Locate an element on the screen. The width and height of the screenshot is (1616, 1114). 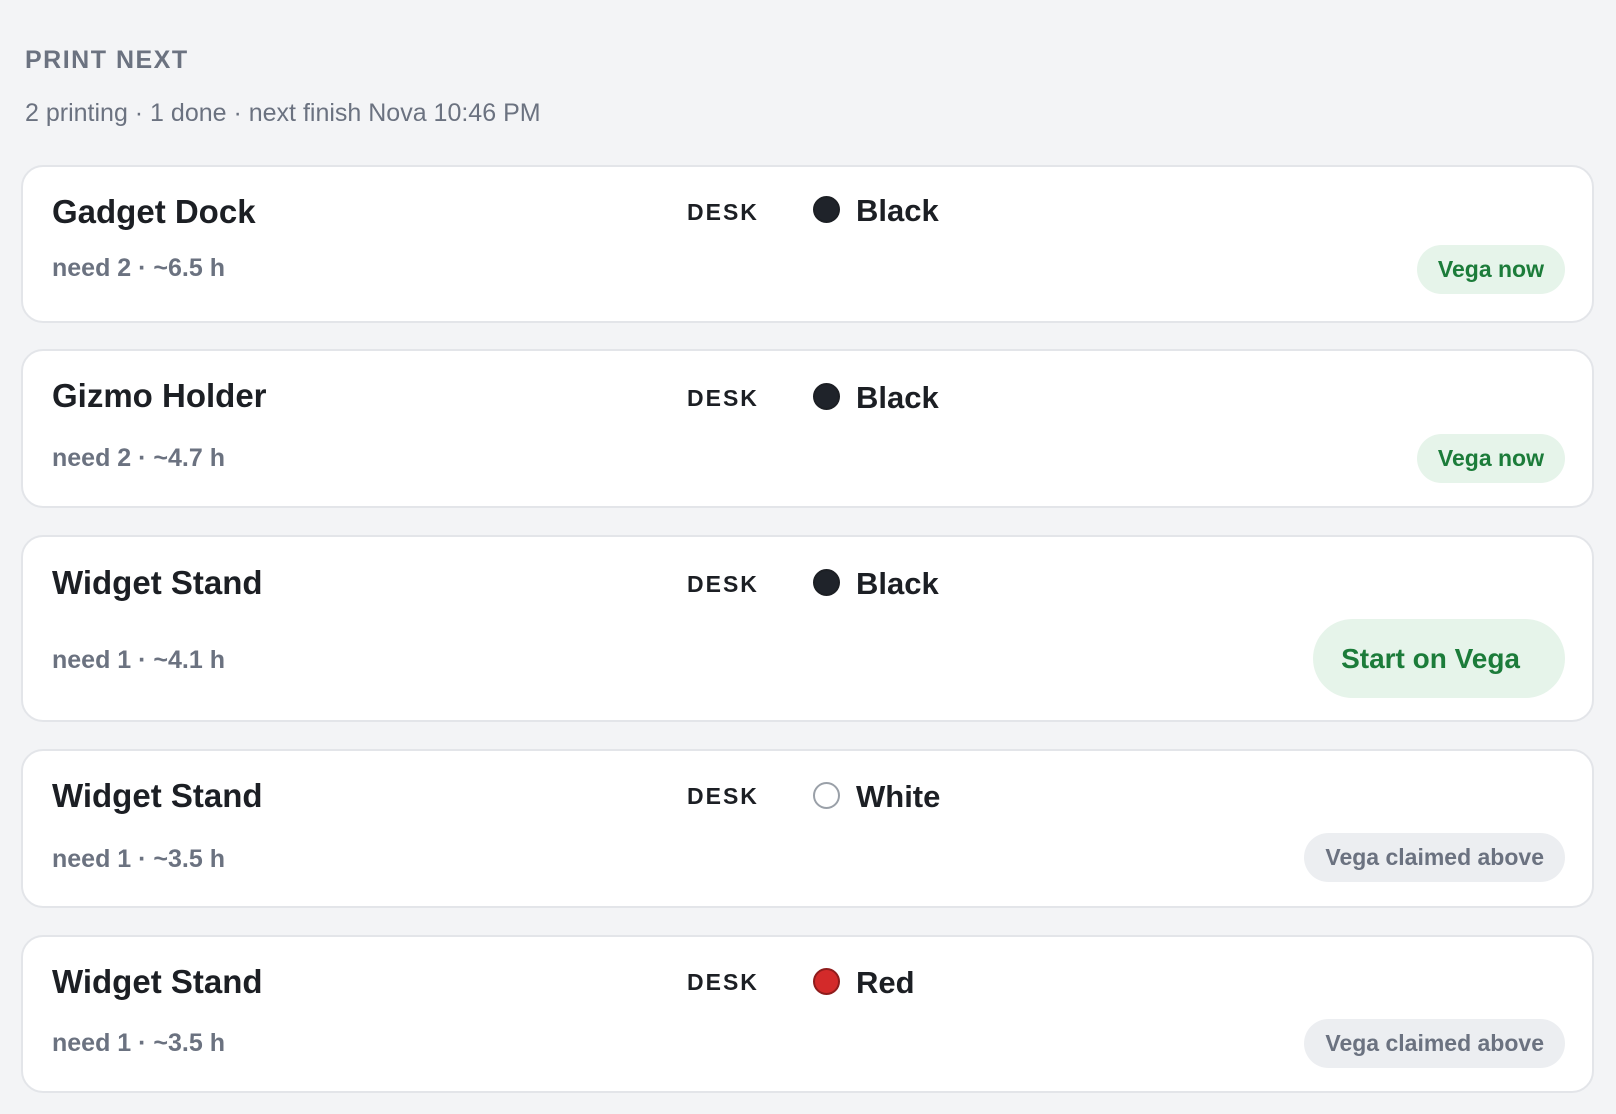
job-detail: need 1 · ~4.1 h is located at coordinates (138, 660).